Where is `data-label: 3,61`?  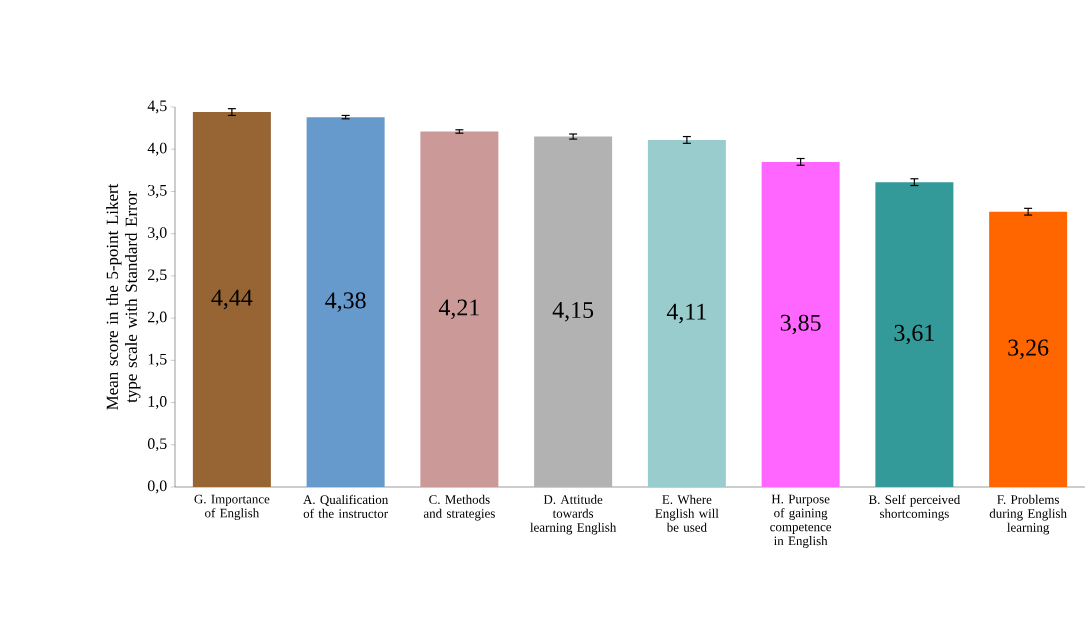
data-label: 3,61 is located at coordinates (914, 334).